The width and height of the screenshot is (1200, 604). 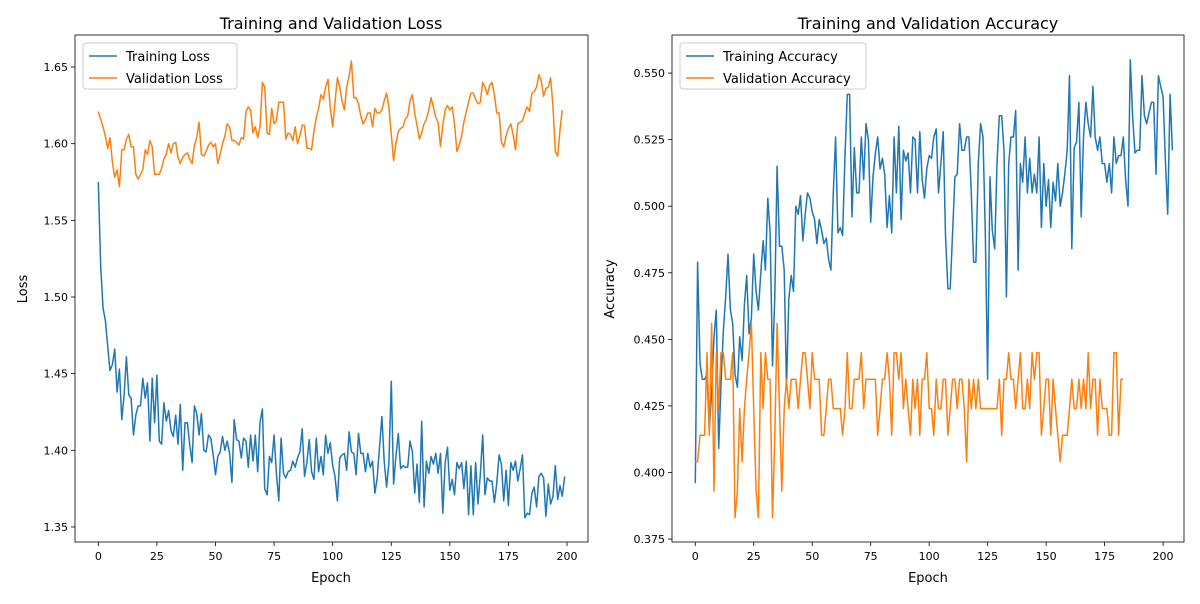 I want to click on accuracy-y-tick-label: 0.425, so click(x=650, y=406).